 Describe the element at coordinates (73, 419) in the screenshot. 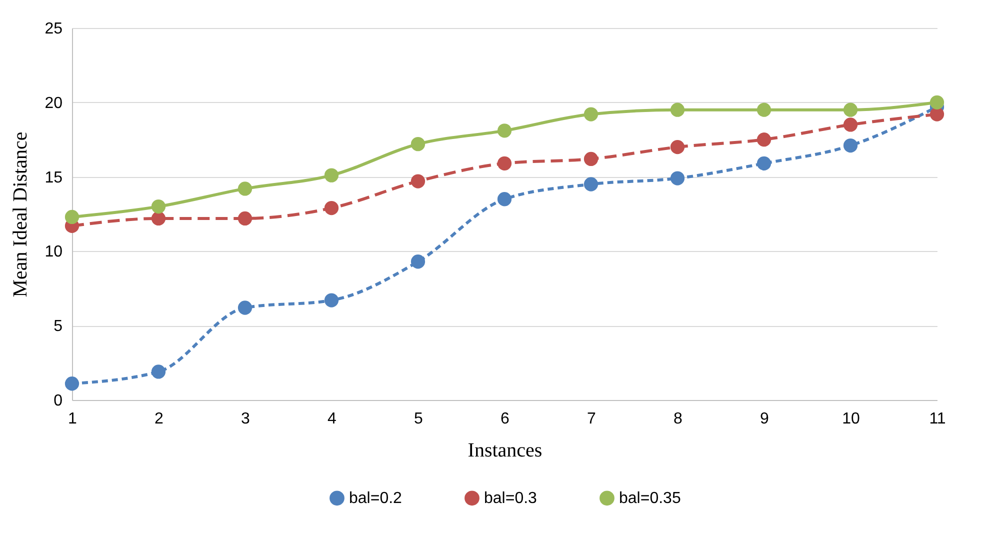

I see `x-tick-label: 1` at that location.